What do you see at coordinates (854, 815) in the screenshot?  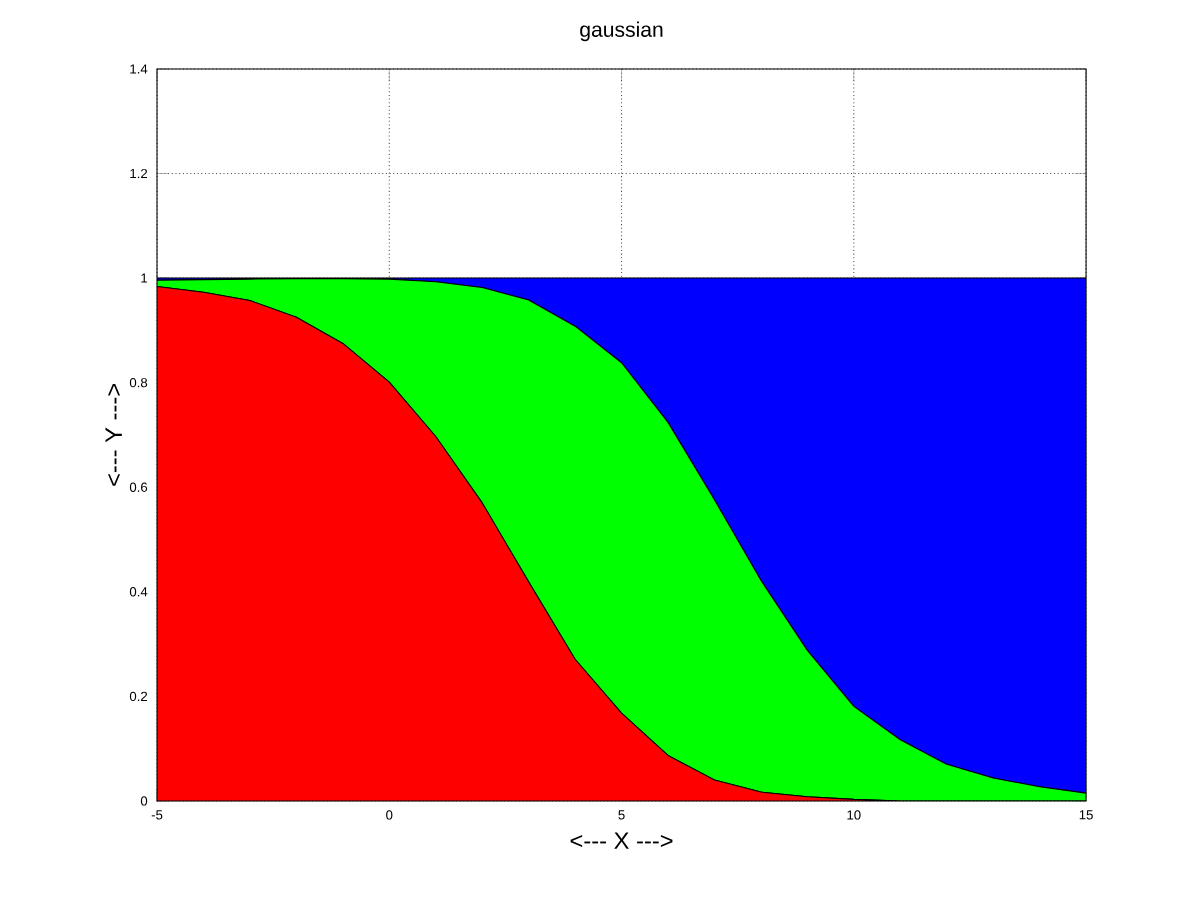 I see `x-tick-label: 10` at bounding box center [854, 815].